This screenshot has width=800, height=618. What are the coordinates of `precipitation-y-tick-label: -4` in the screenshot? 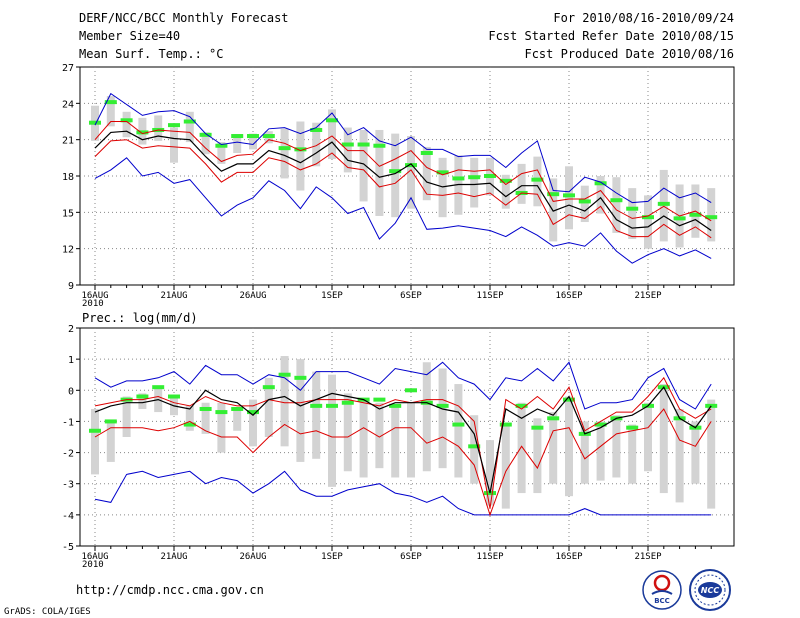 It's located at (68, 516).